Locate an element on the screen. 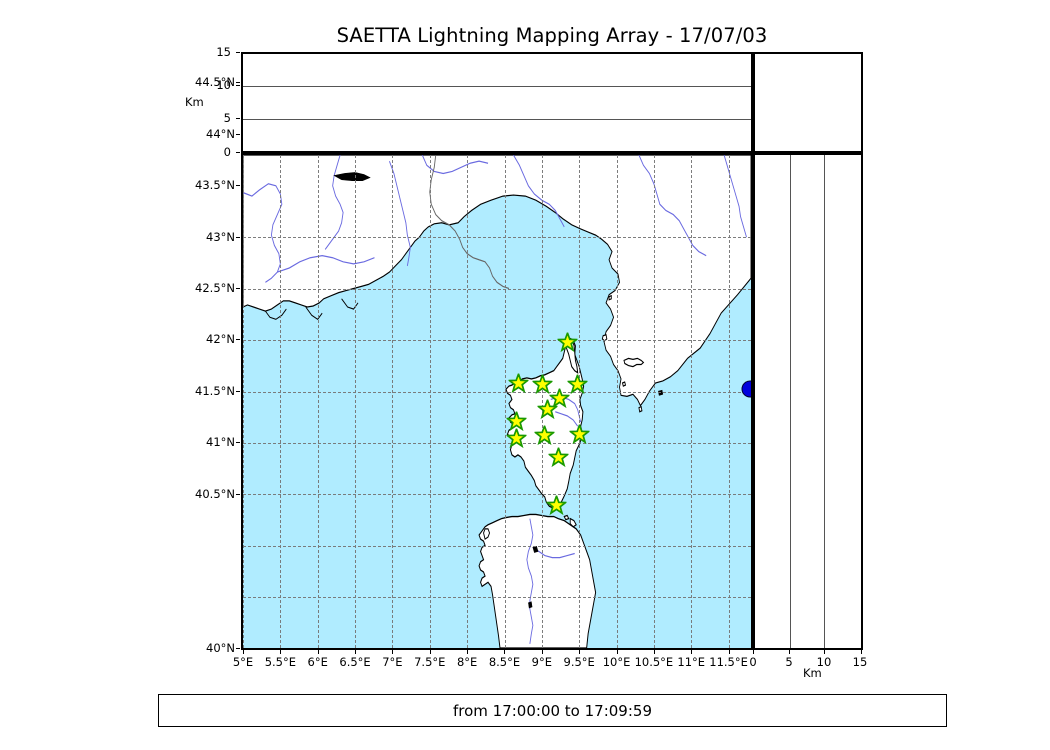  map-gridline-lon-6.5 is located at coordinates (355, 401).